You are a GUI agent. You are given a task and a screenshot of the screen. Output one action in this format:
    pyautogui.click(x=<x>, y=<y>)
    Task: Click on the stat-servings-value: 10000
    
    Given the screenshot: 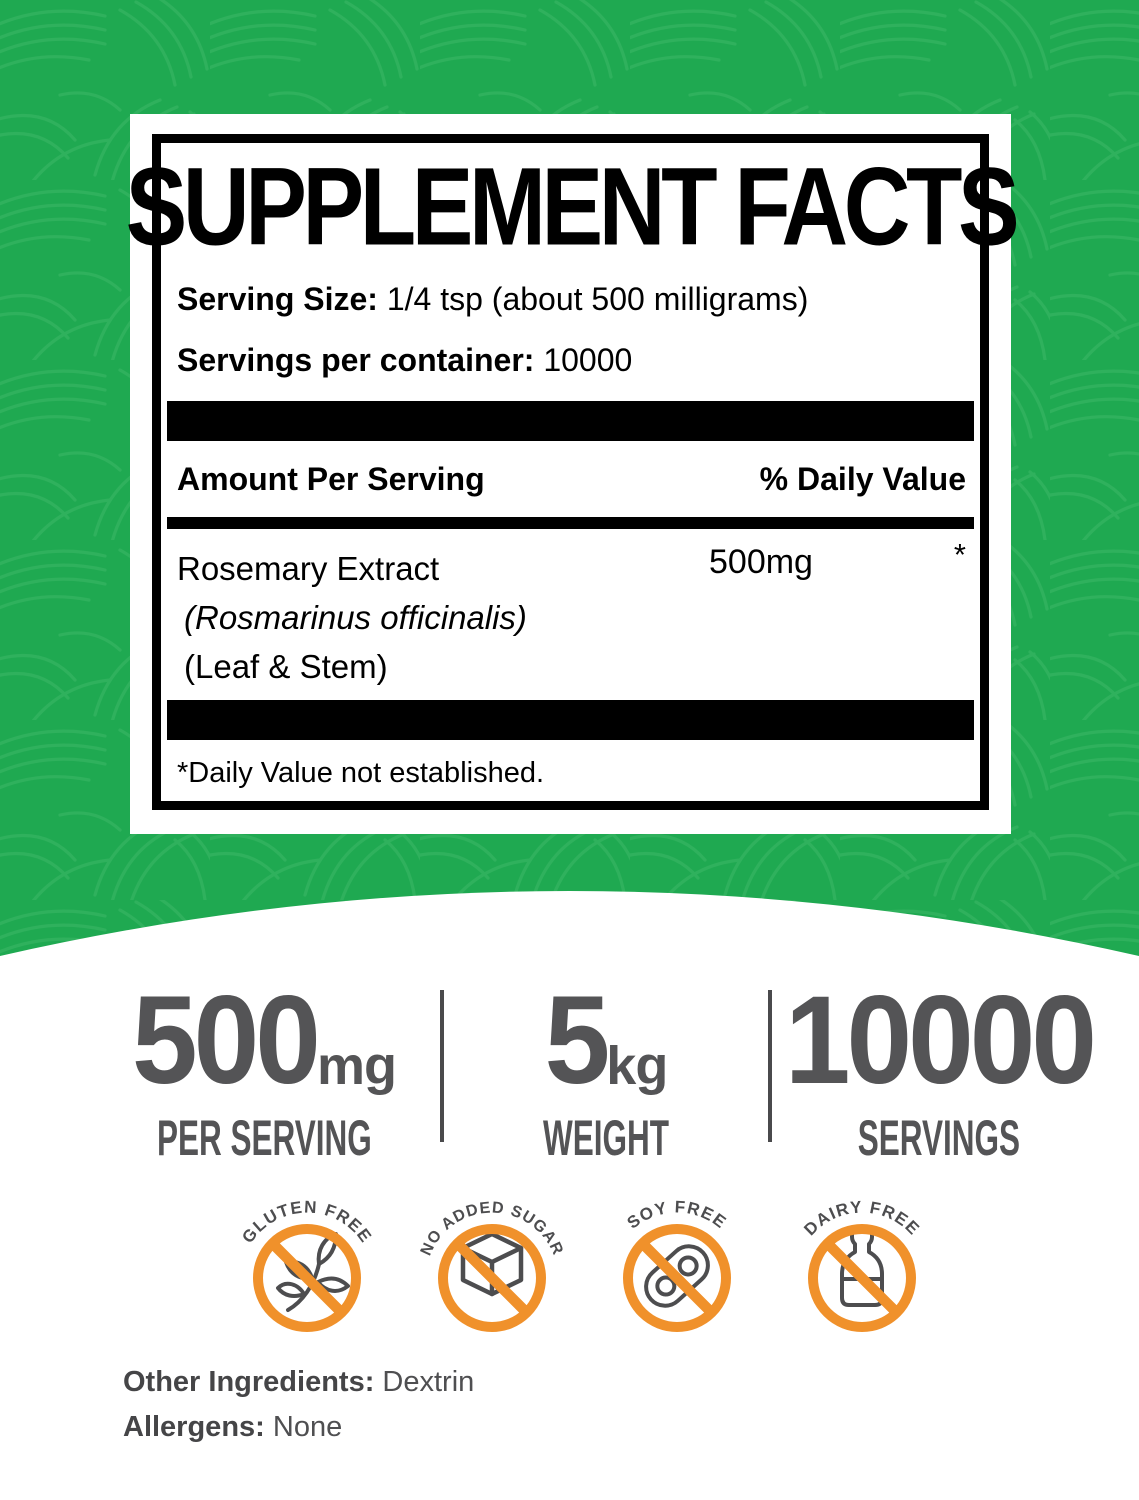 What is the action you would take?
    pyautogui.click(x=940, y=1040)
    